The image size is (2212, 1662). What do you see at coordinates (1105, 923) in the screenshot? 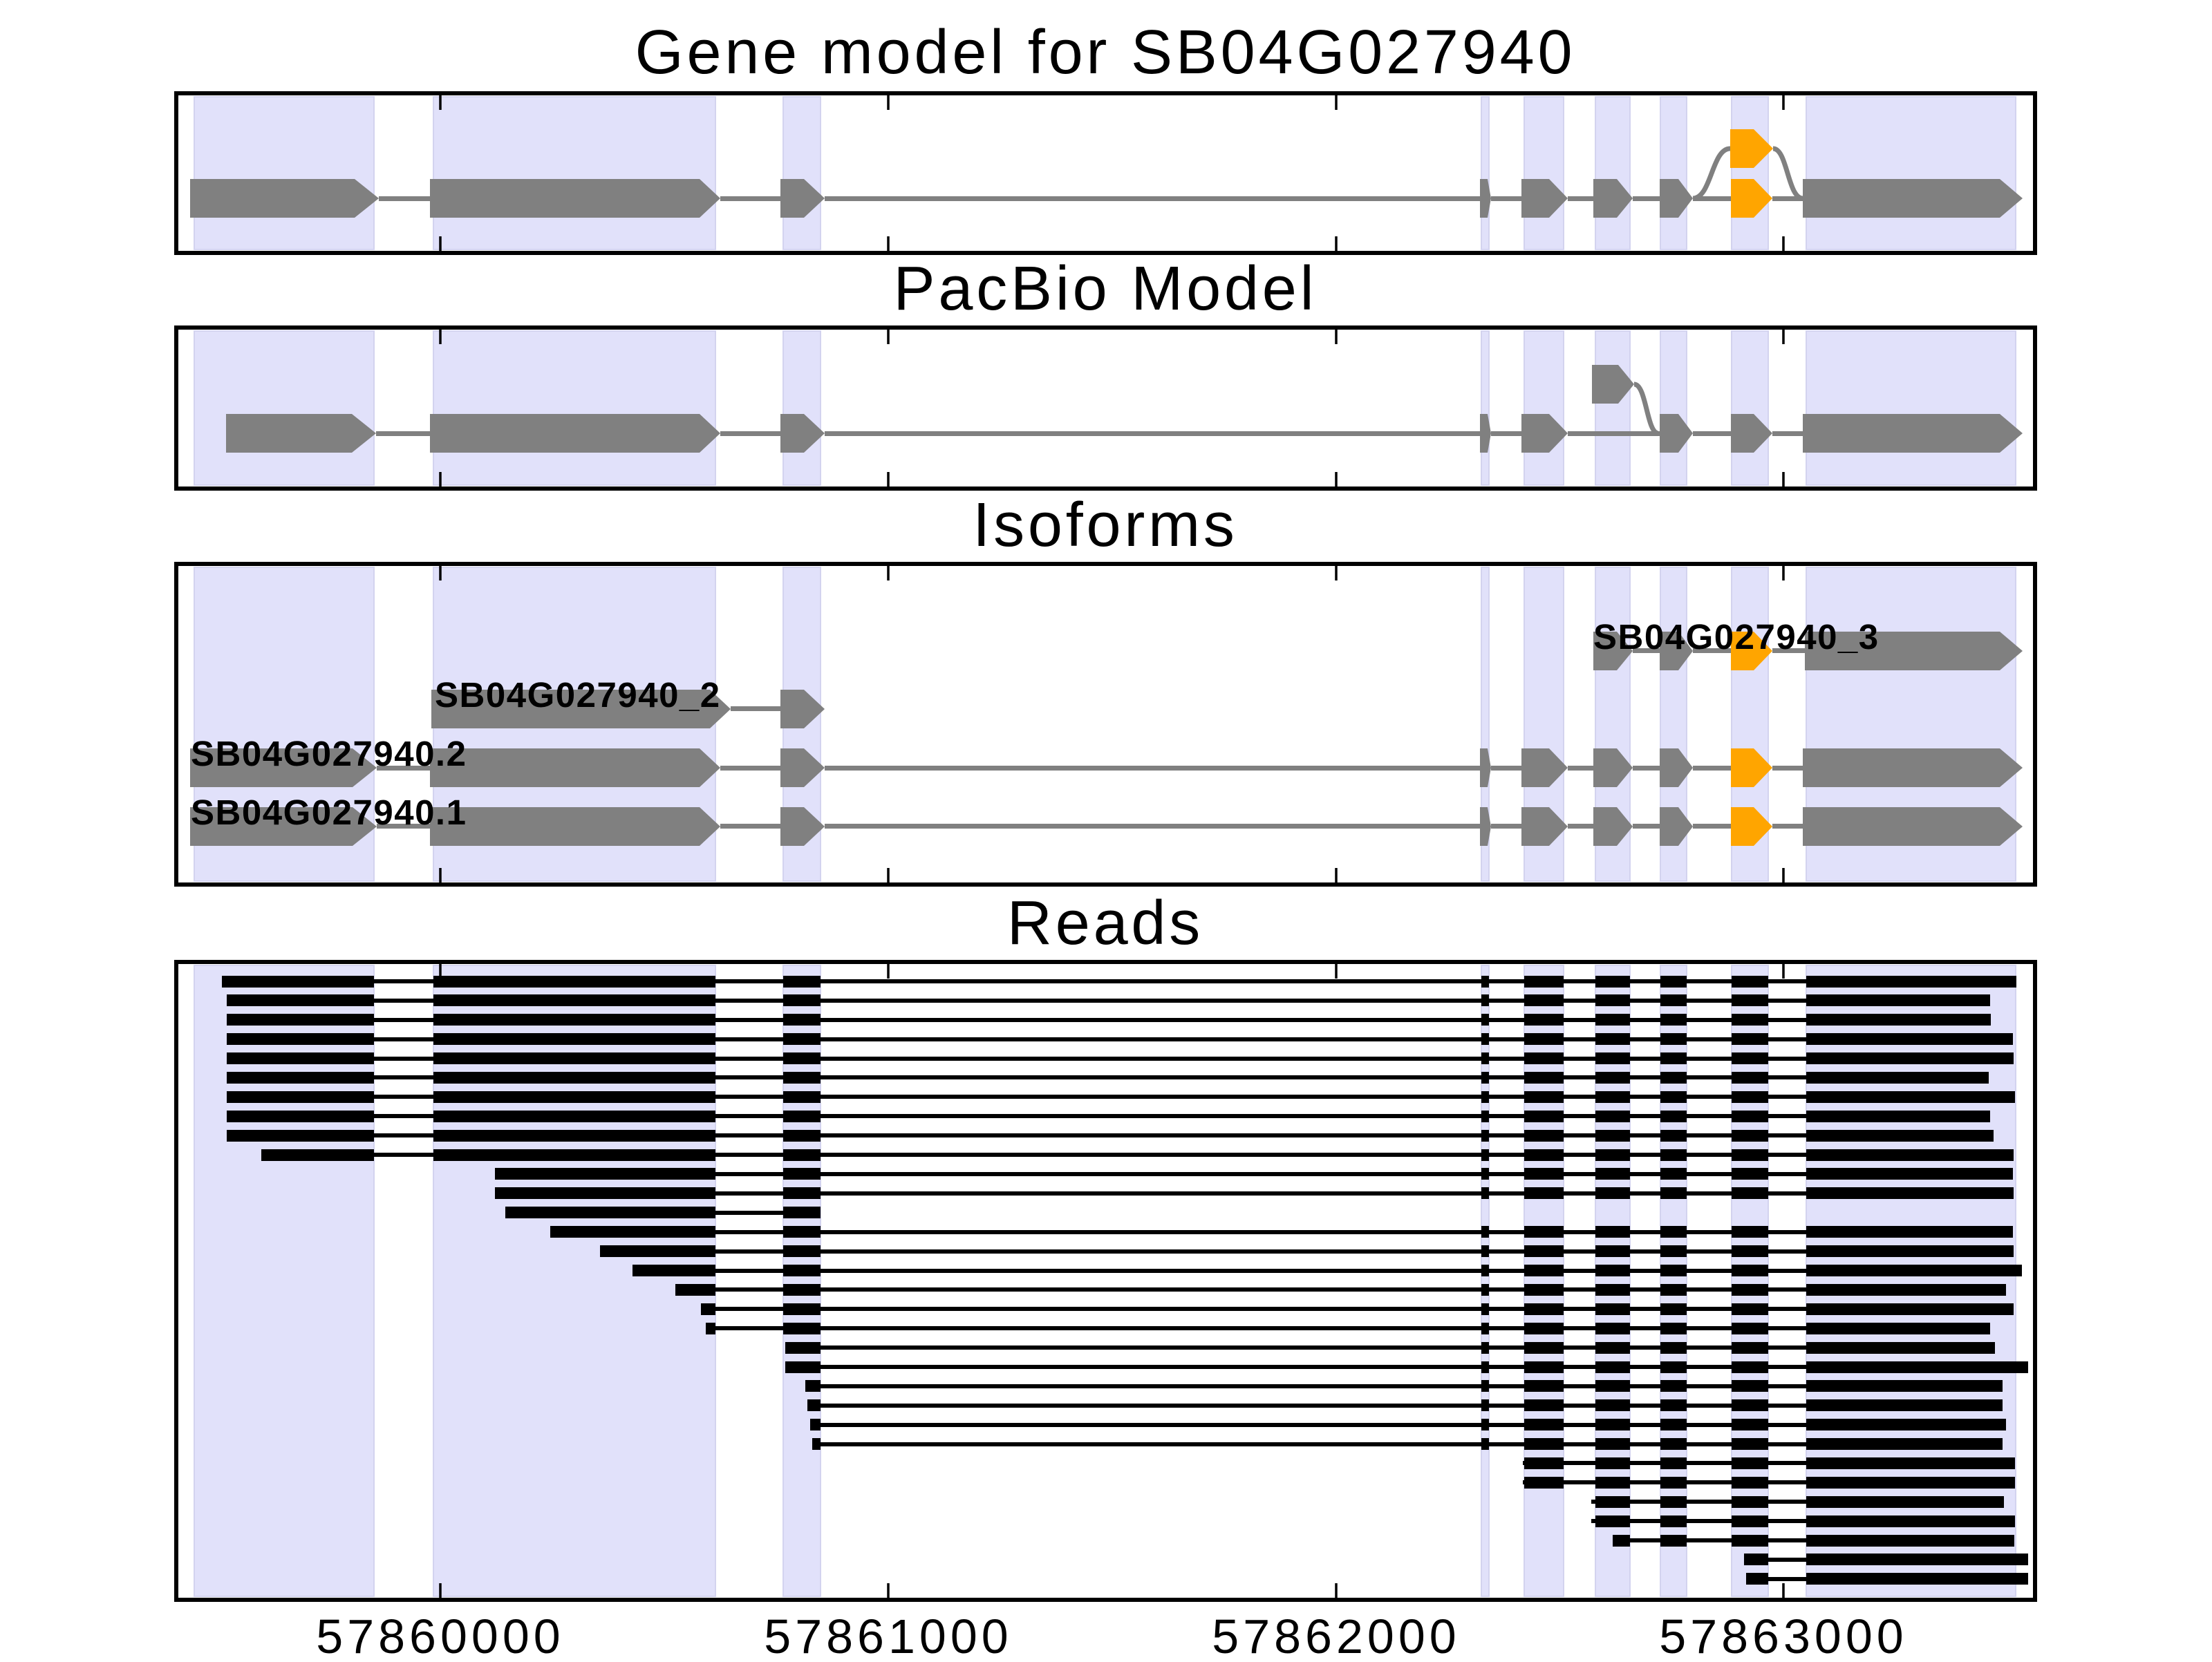
I see `svg-text: Reads` at bounding box center [1105, 923].